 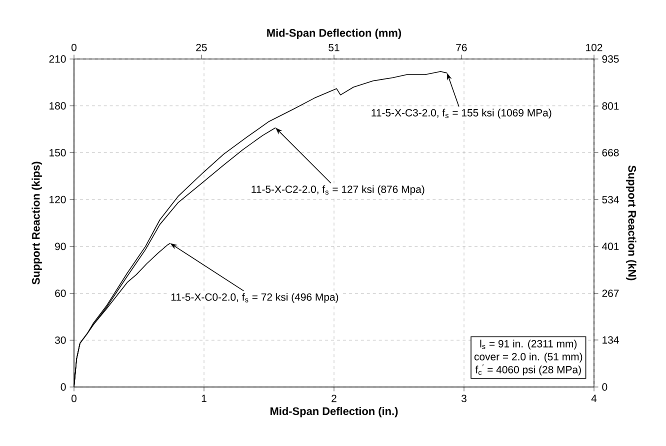 What do you see at coordinates (63, 387) in the screenshot?
I see `y-tick-label: 0` at bounding box center [63, 387].